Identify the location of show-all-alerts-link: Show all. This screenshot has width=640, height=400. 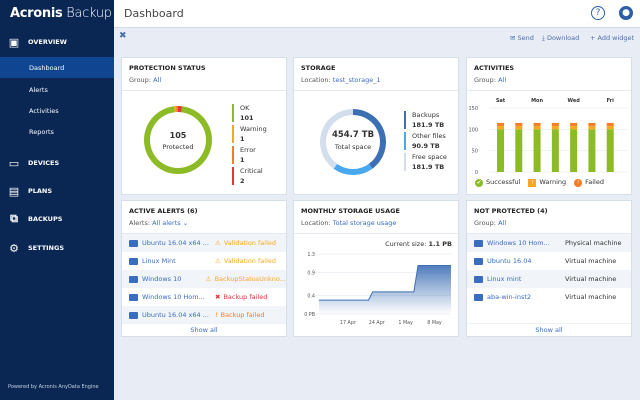
(204, 329).